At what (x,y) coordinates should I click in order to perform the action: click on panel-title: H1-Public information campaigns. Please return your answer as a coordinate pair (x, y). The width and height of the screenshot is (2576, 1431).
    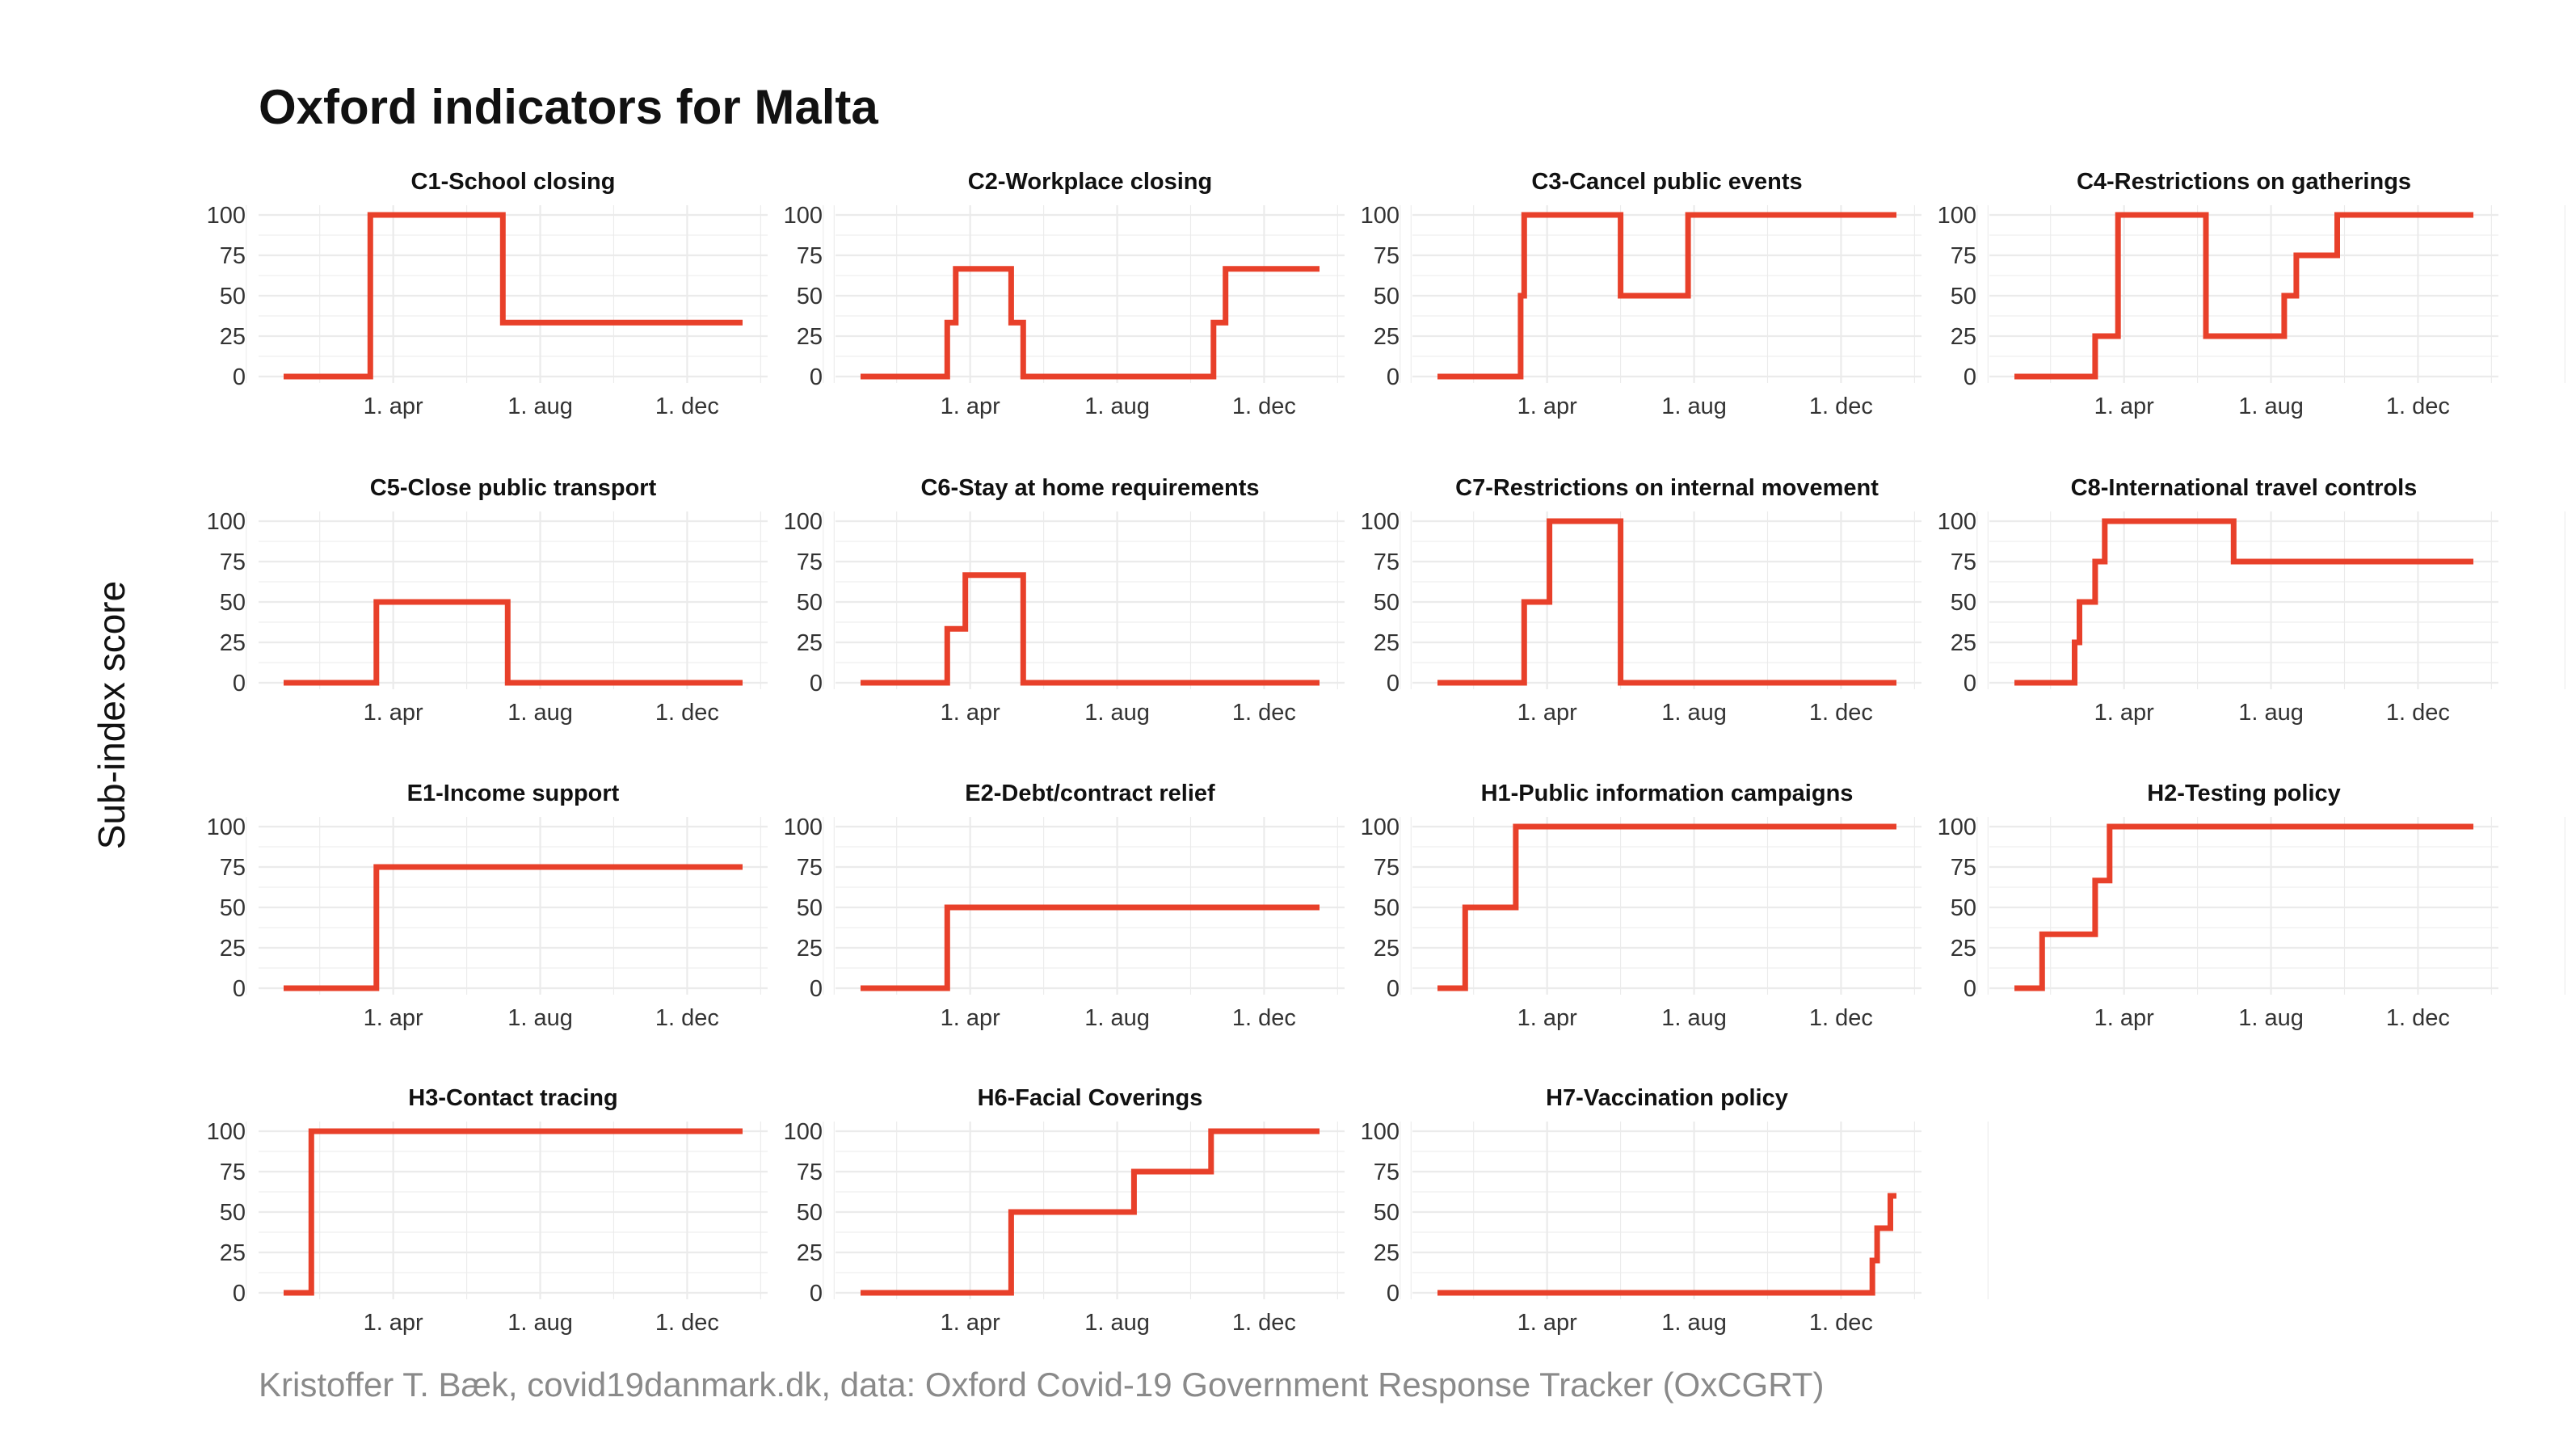
    Looking at the image, I should click on (1667, 793).